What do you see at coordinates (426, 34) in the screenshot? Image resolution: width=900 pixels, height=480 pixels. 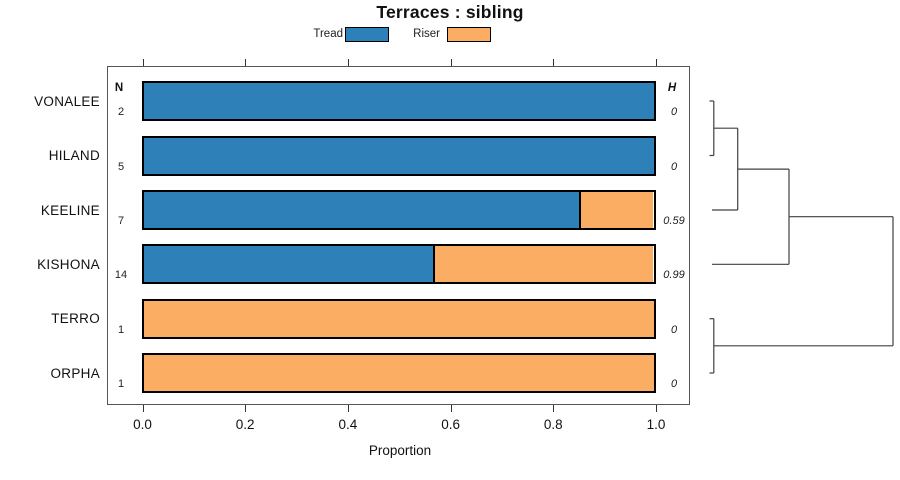 I see `legend-label-riser: Riser` at bounding box center [426, 34].